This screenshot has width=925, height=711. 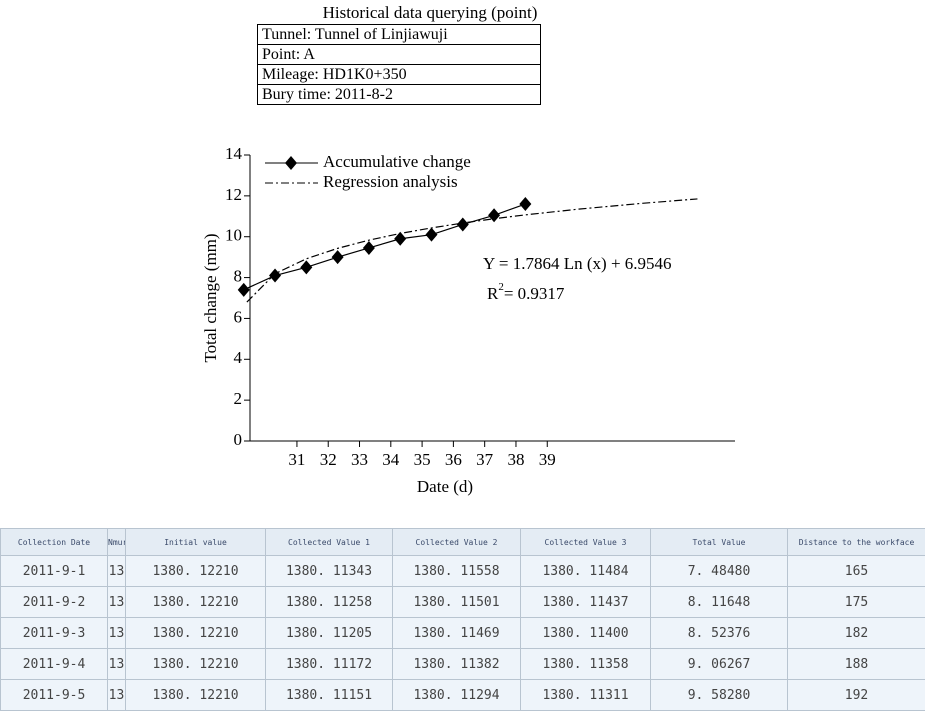 What do you see at coordinates (233, 194) in the screenshot?
I see `y-tick-label: 12` at bounding box center [233, 194].